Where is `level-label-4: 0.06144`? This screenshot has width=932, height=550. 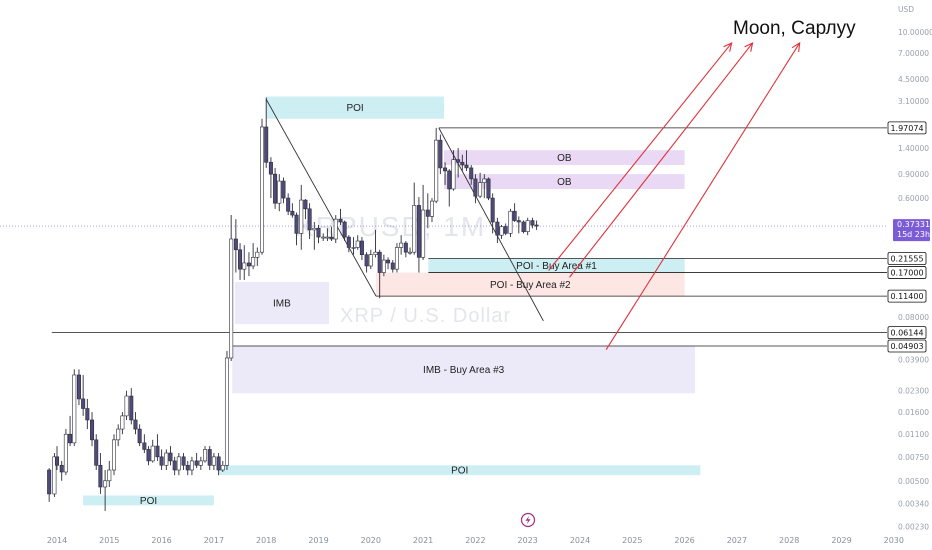
level-label-4: 0.06144 is located at coordinates (906, 333).